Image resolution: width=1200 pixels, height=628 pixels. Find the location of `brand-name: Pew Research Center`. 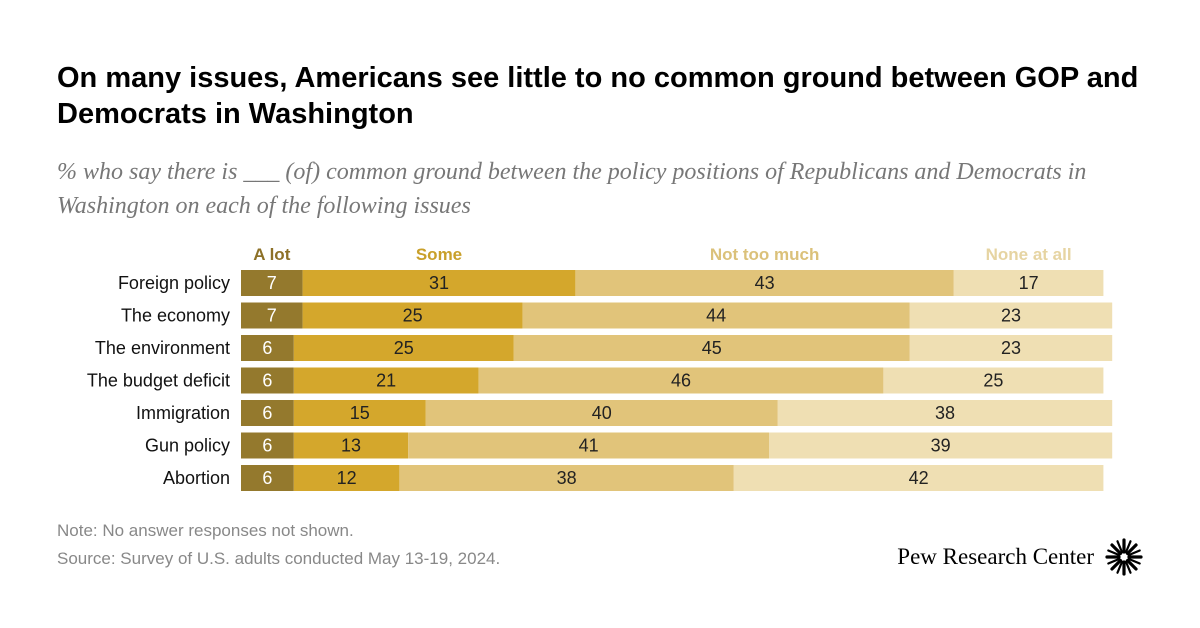

brand-name: Pew Research Center is located at coordinates (995, 556).